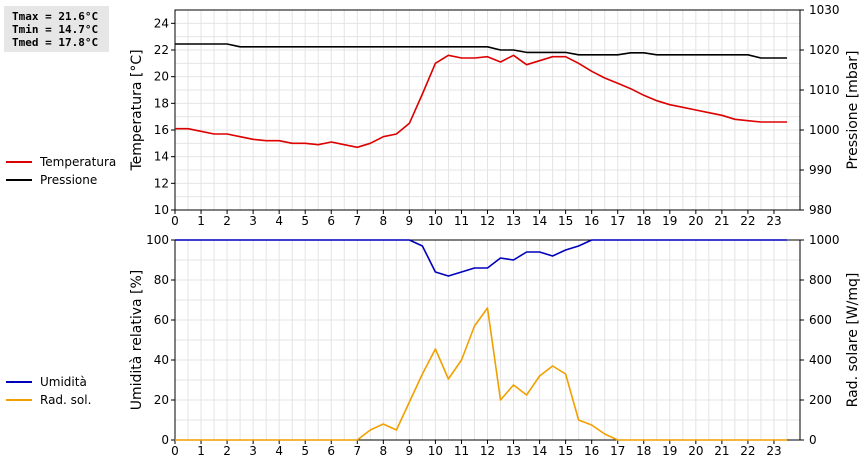 The height and width of the screenshot is (460, 860). What do you see at coordinates (165, 440) in the screenshot?
I see `y-left-tick-label: 0` at bounding box center [165, 440].